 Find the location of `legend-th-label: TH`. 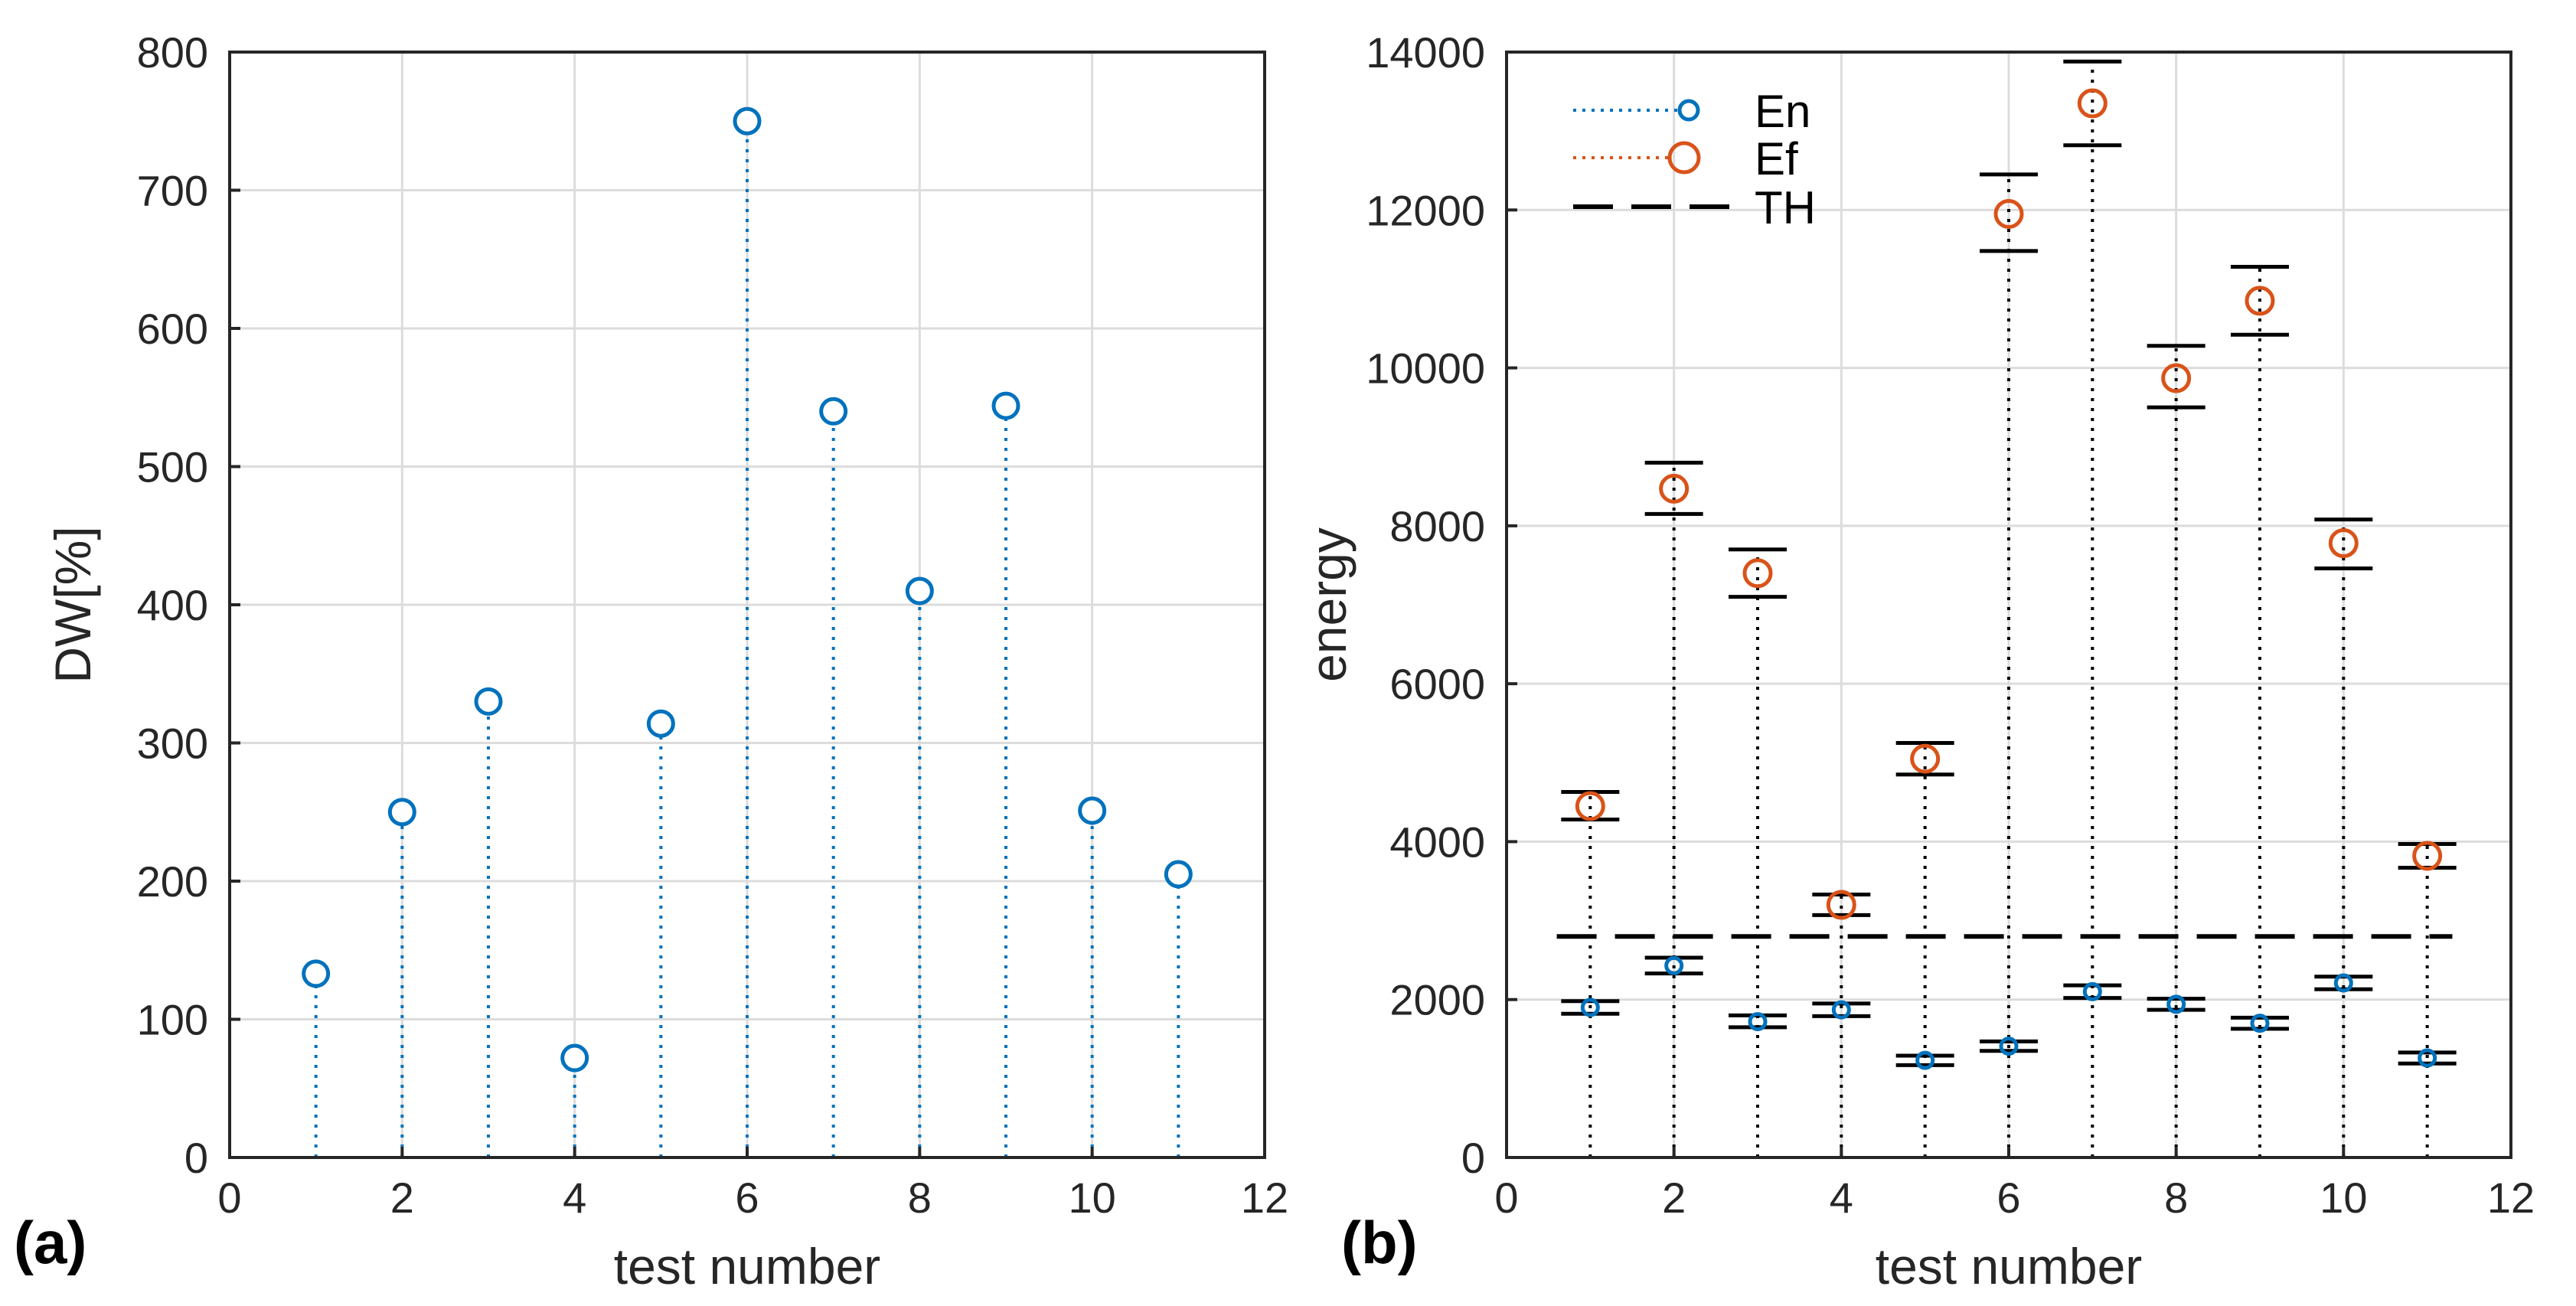

legend-th-label: TH is located at coordinates (1785, 207).